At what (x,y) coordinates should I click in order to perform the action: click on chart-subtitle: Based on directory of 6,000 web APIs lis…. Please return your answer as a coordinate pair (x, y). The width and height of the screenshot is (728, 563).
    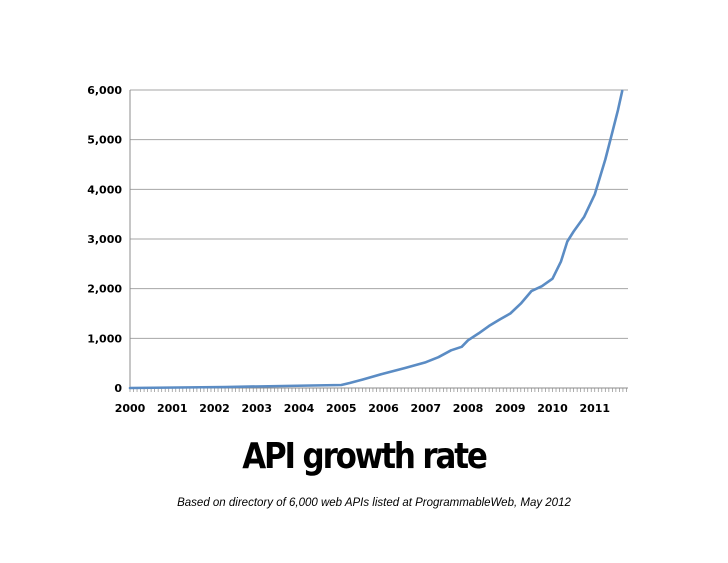
    Looking at the image, I should click on (374, 503).